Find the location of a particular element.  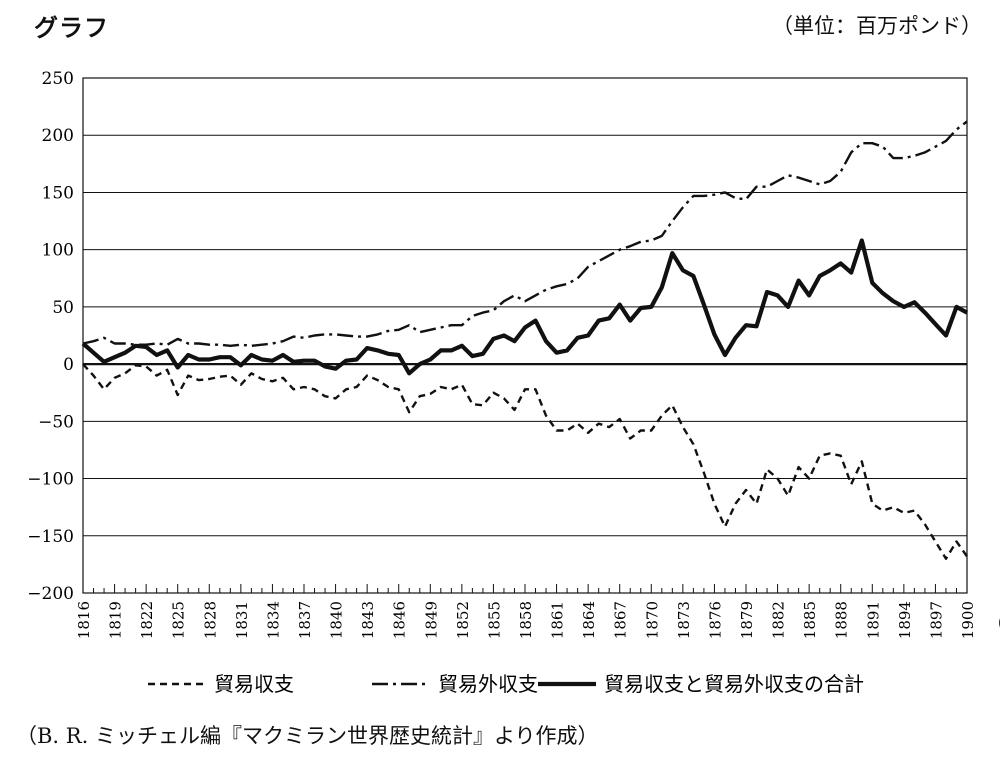

x-tick-label: 1900 is located at coordinates (968, 620).